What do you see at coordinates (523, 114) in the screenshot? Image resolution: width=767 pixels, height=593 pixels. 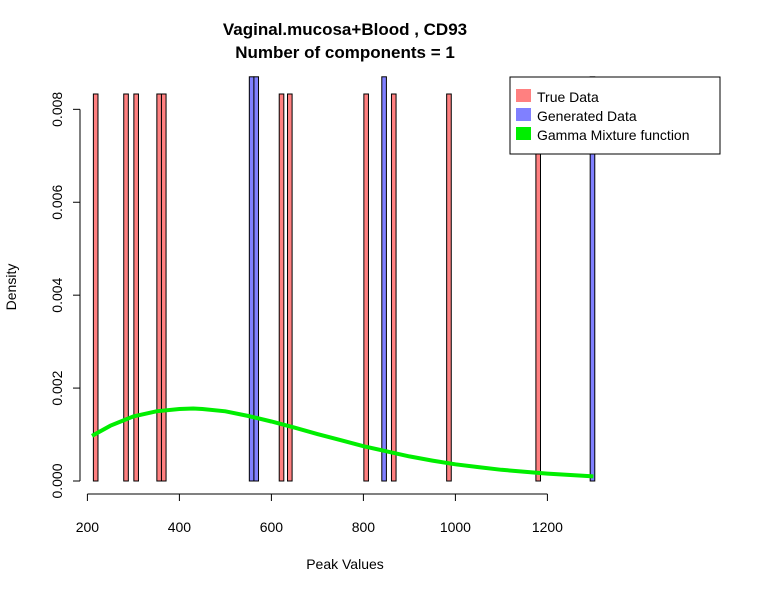 I see `legend-swatch-generated-data` at bounding box center [523, 114].